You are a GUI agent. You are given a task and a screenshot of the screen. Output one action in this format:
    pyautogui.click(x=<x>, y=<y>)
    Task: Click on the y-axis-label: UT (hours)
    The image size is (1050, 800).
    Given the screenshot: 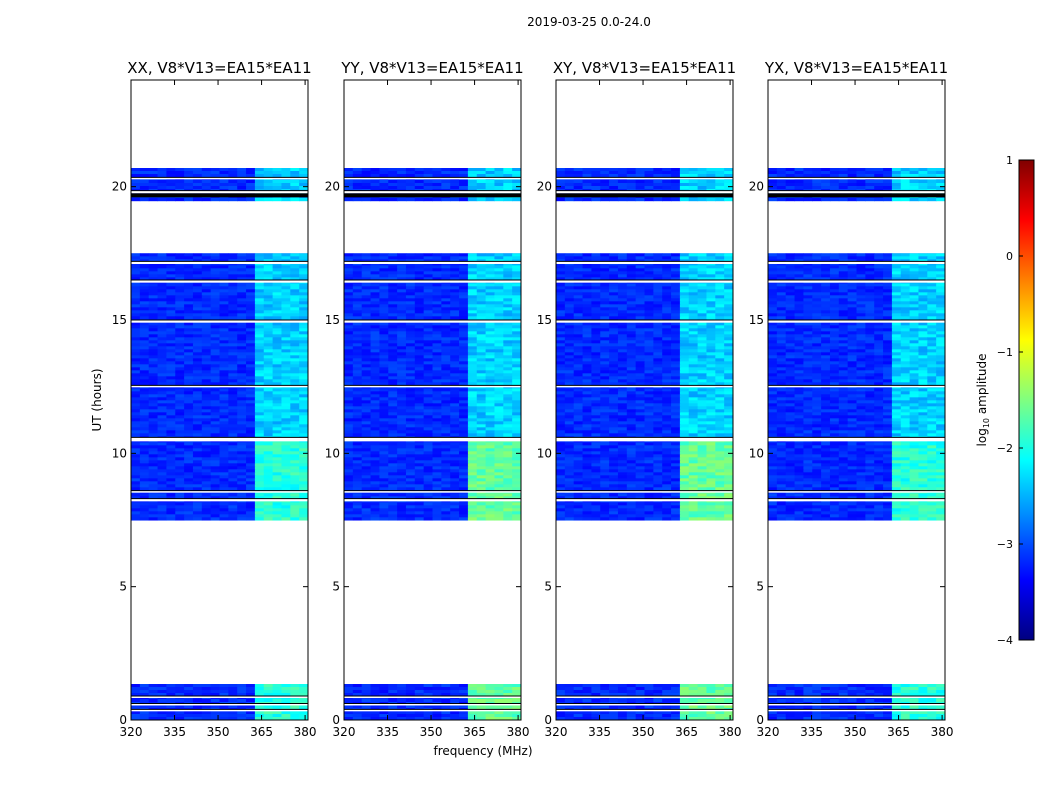 What is the action you would take?
    pyautogui.click(x=97, y=399)
    